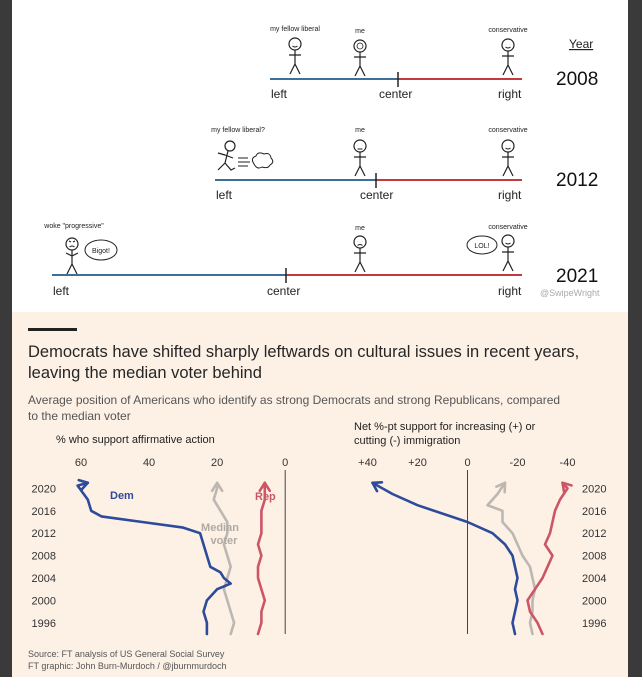  What do you see at coordinates (367, 463) in the screenshot?
I see `imm-x-tick-label: +40` at bounding box center [367, 463].